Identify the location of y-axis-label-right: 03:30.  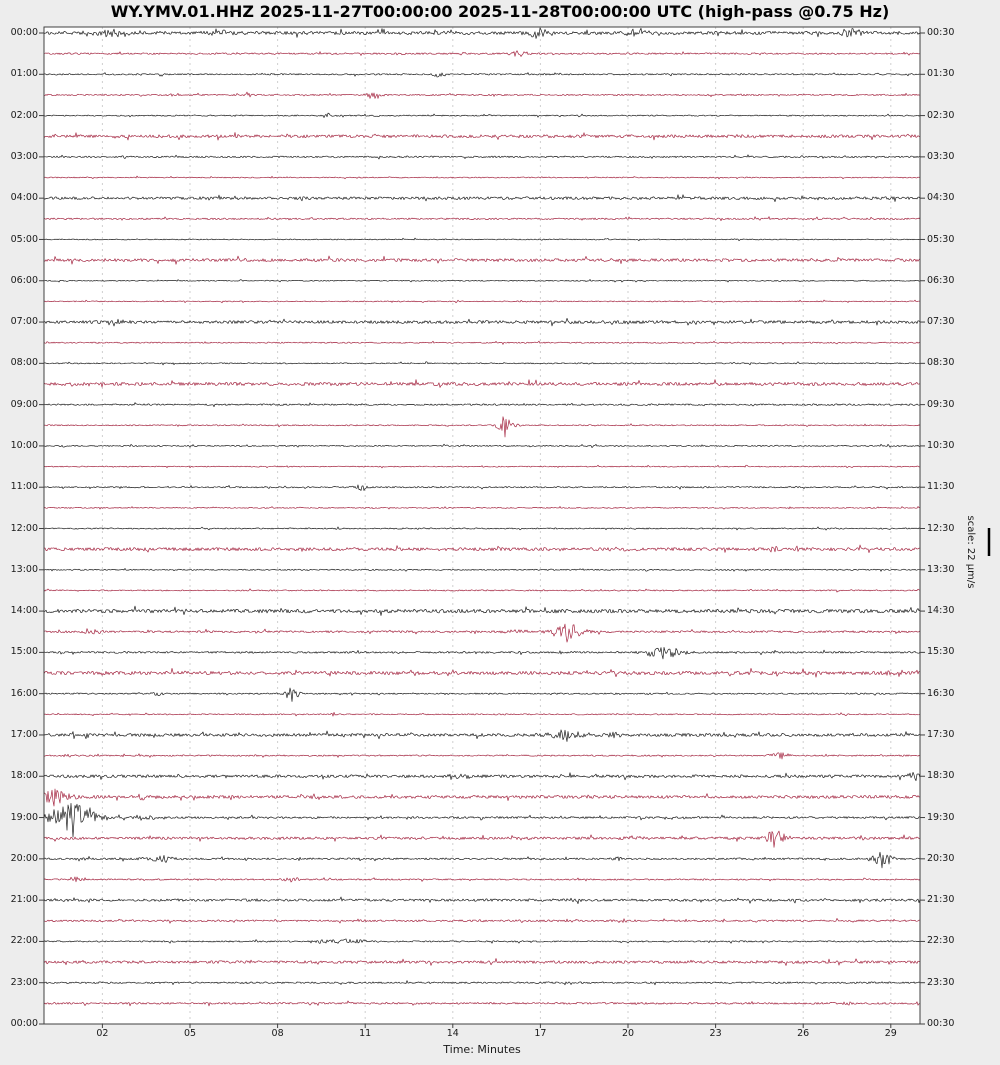
(941, 156).